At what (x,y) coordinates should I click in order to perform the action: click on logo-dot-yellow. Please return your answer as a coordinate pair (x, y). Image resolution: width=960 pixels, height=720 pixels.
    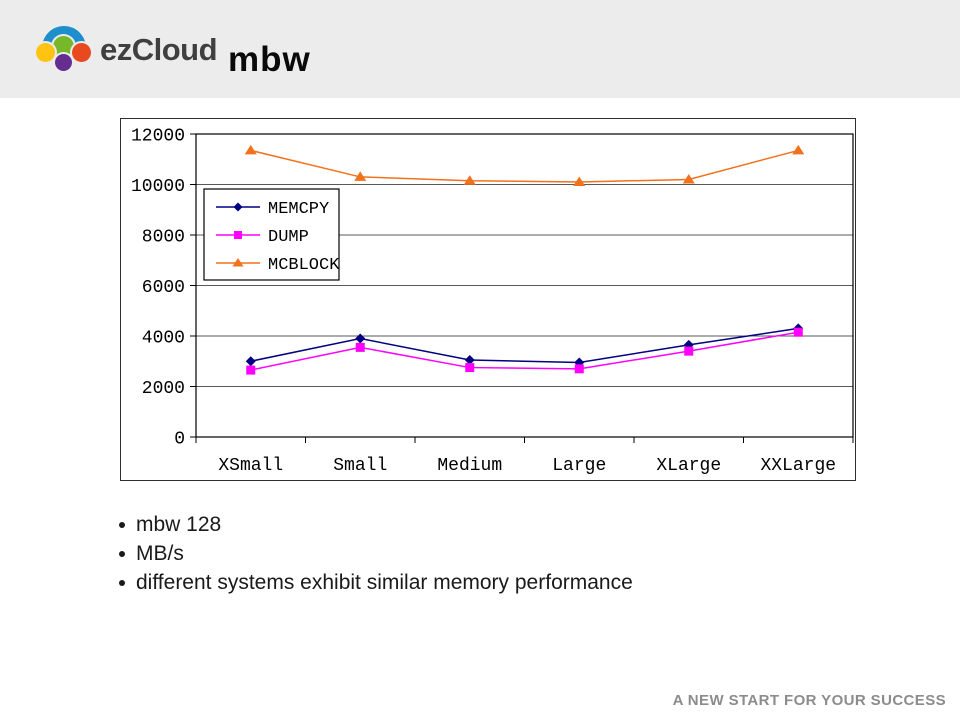
    Looking at the image, I should click on (45, 52).